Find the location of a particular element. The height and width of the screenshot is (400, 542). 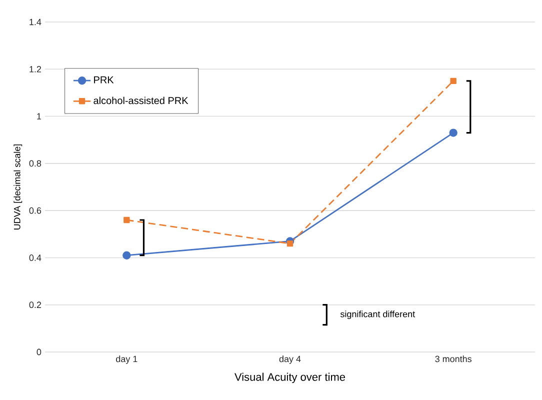

annotation: significant different is located at coordinates (377, 315).